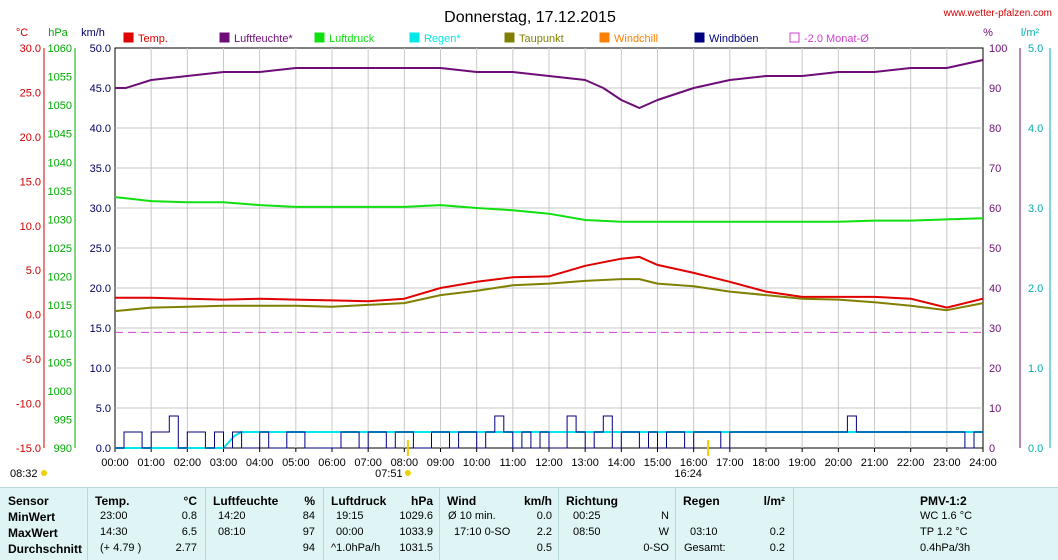 The width and height of the screenshot is (1058, 560). Describe the element at coordinates (28, 405) in the screenshot. I see `temp-tick: -10.0` at that location.